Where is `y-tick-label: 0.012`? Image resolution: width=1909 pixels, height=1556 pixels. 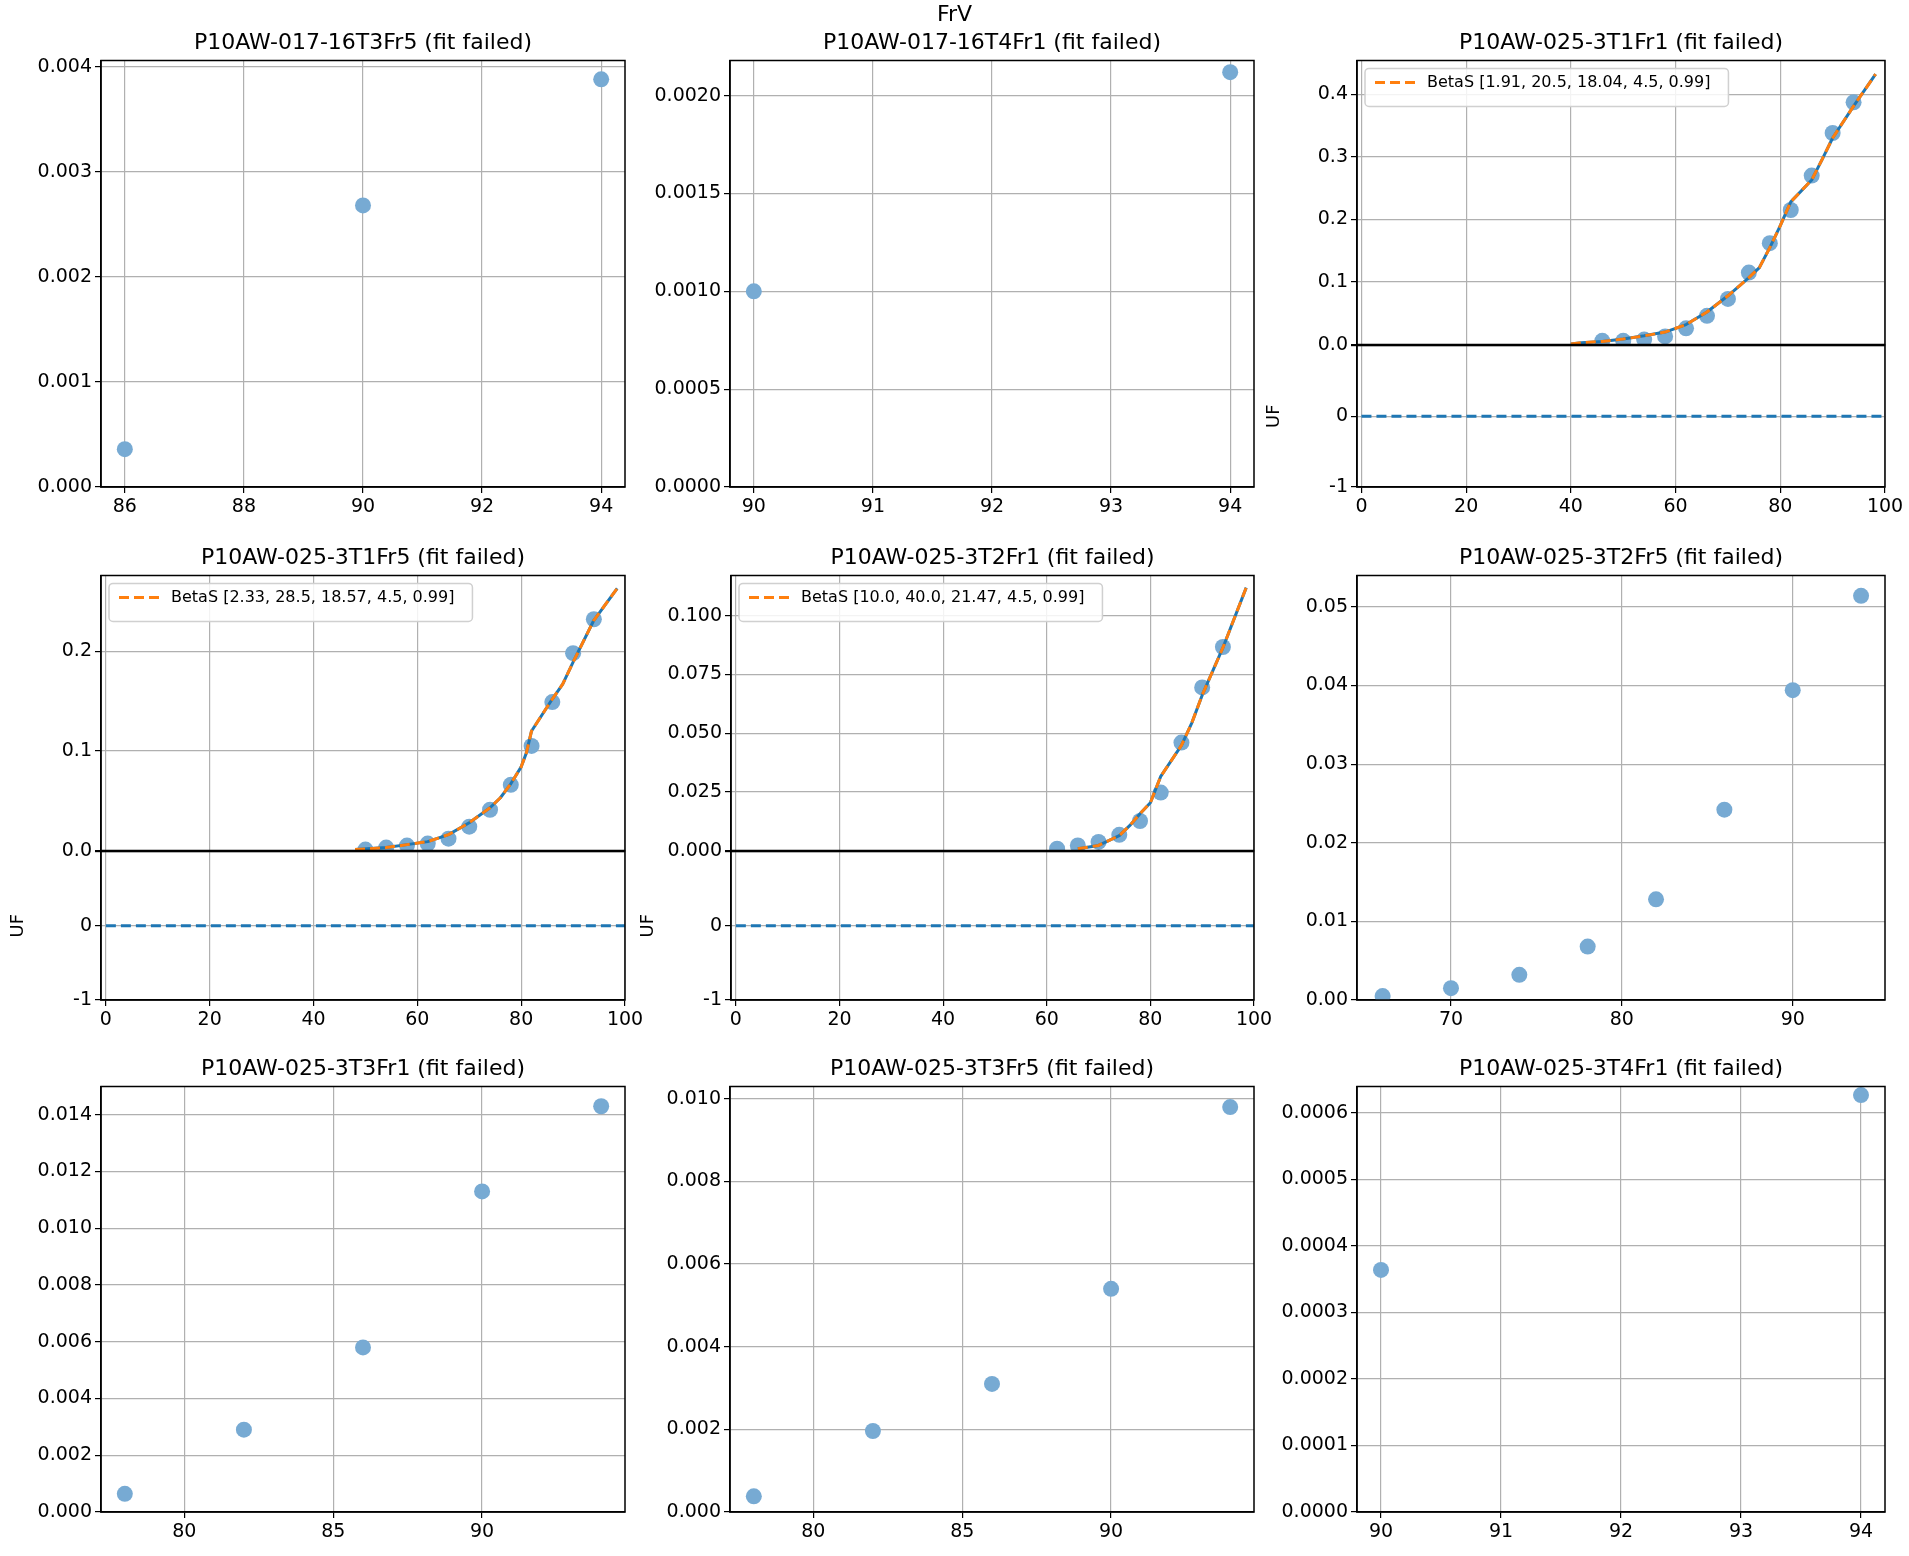 y-tick-label: 0.012 is located at coordinates (64, 1169).